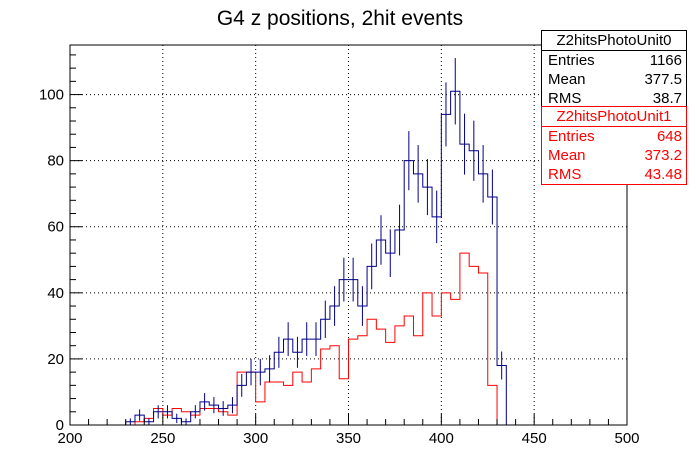  I want to click on y-tick-label: 80, so click(55, 161).